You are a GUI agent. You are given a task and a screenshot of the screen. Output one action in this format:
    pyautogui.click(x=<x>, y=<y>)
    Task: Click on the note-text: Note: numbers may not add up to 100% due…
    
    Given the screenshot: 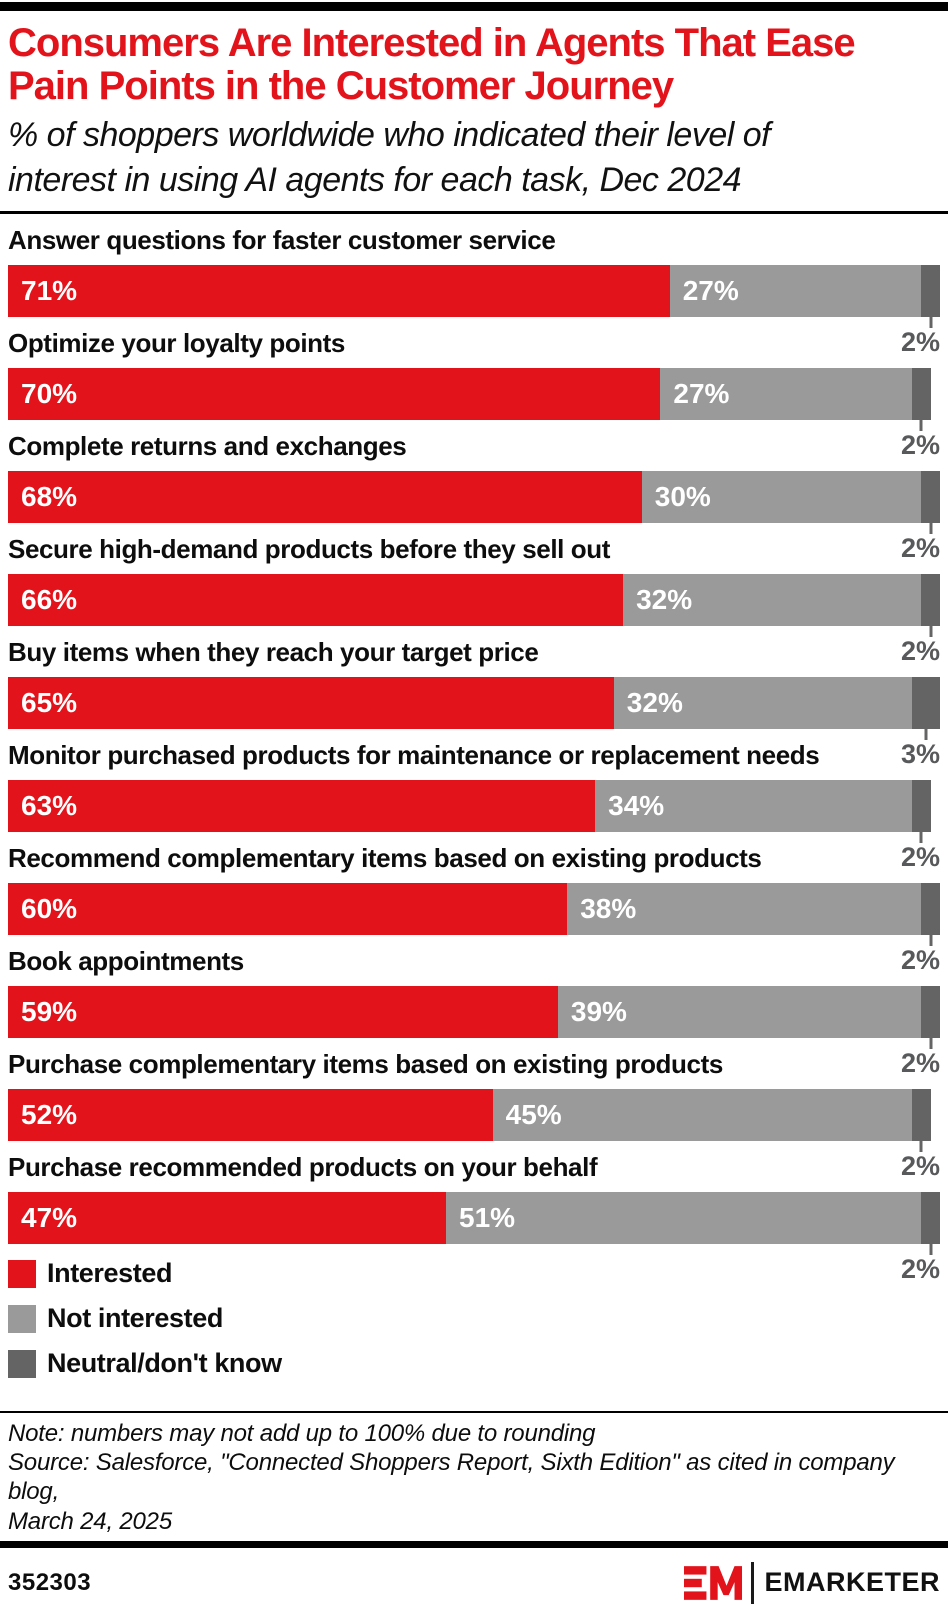 What is the action you would take?
    pyautogui.click(x=302, y=1433)
    